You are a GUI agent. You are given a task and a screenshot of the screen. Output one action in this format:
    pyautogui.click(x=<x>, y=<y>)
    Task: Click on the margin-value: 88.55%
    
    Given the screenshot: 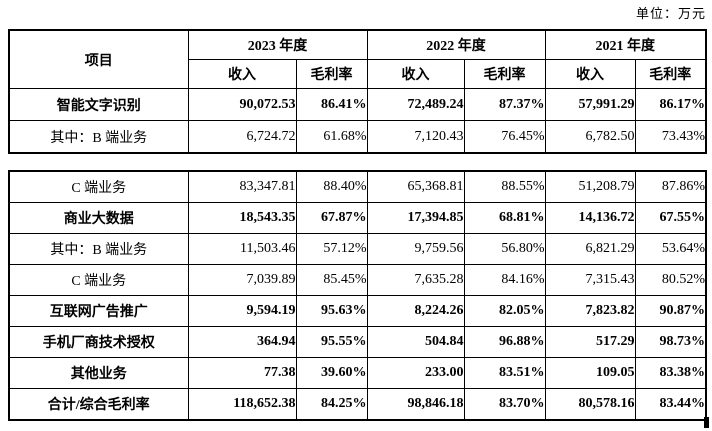 What is the action you would take?
    pyautogui.click(x=504, y=186)
    